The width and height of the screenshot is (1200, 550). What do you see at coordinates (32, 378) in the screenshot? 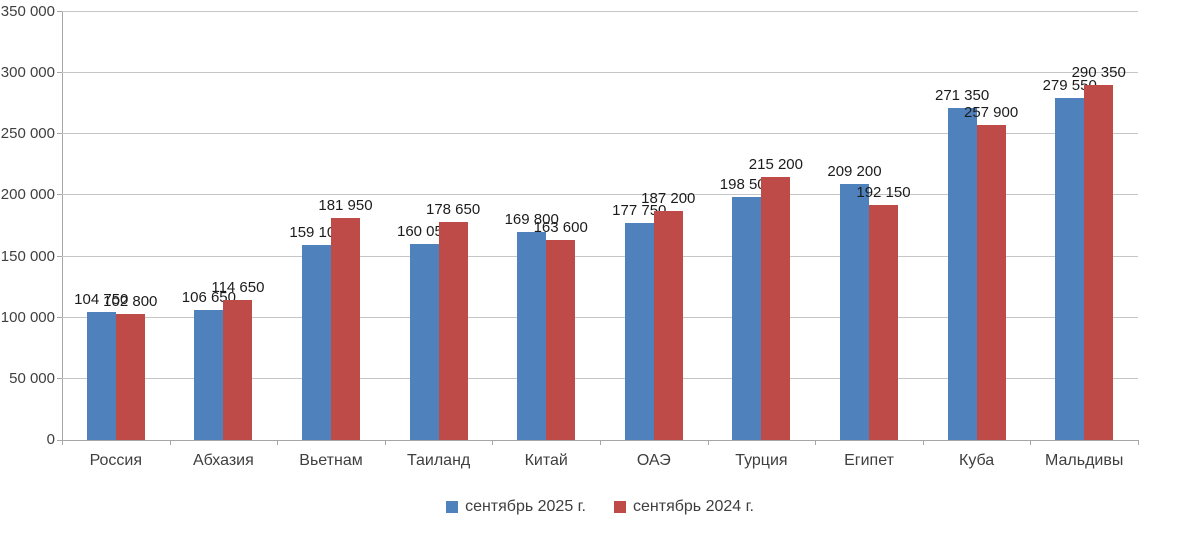
I see `y-axis-tick-label: 50 000` at bounding box center [32, 378].